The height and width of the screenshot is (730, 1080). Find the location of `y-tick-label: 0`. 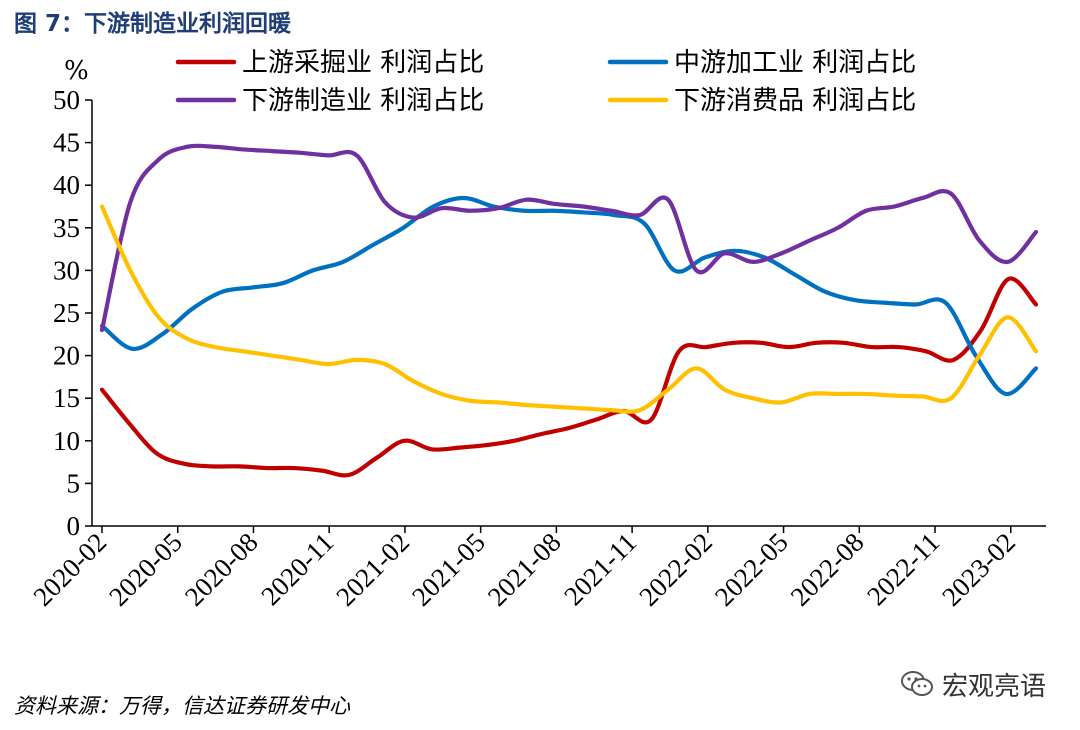

y-tick-label: 0 is located at coordinates (74, 526).